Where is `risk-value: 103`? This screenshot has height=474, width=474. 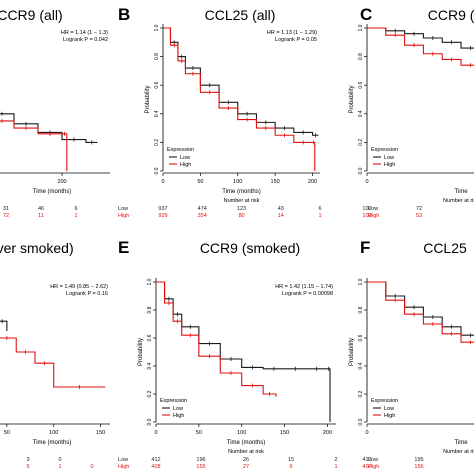 risk-value: 103 is located at coordinates (366, 216).